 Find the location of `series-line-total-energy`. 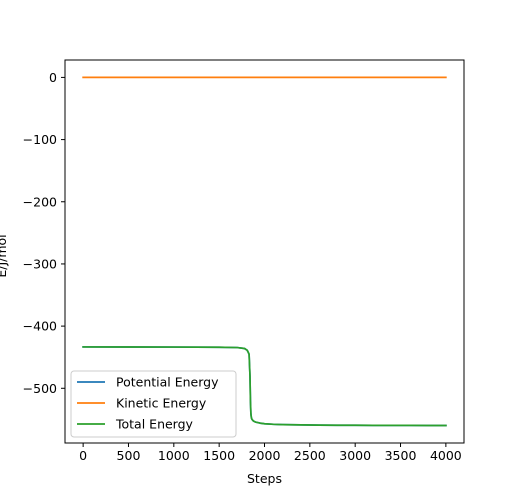

series-line-total-energy is located at coordinates (264, 386).